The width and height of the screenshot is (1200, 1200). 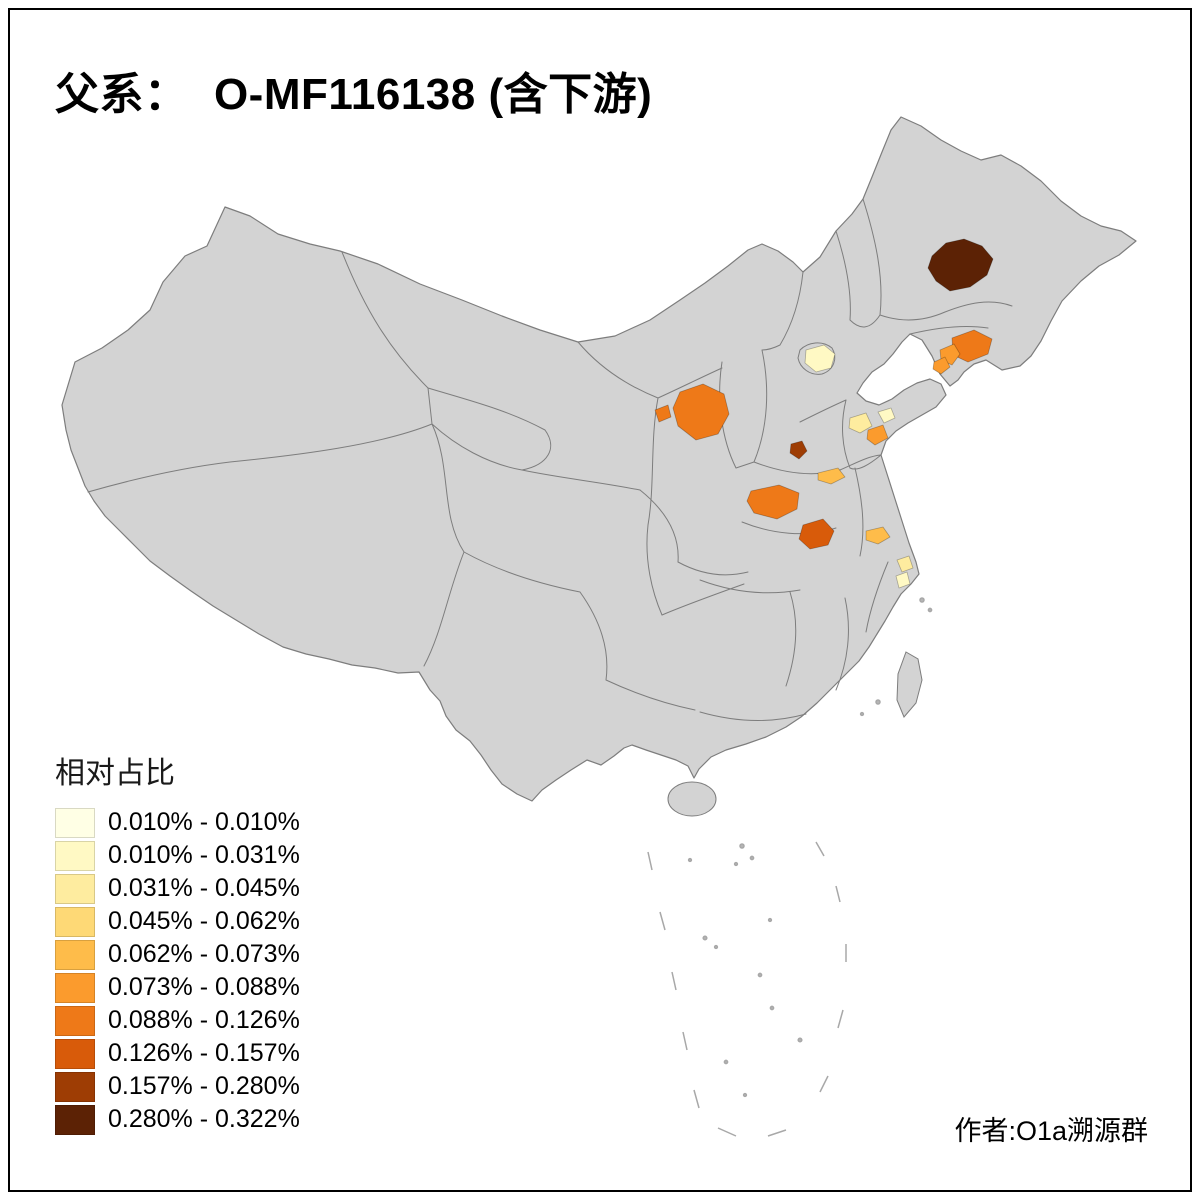 What do you see at coordinates (204, 1086) in the screenshot?
I see `legend-label: 0.157% - 0.280%` at bounding box center [204, 1086].